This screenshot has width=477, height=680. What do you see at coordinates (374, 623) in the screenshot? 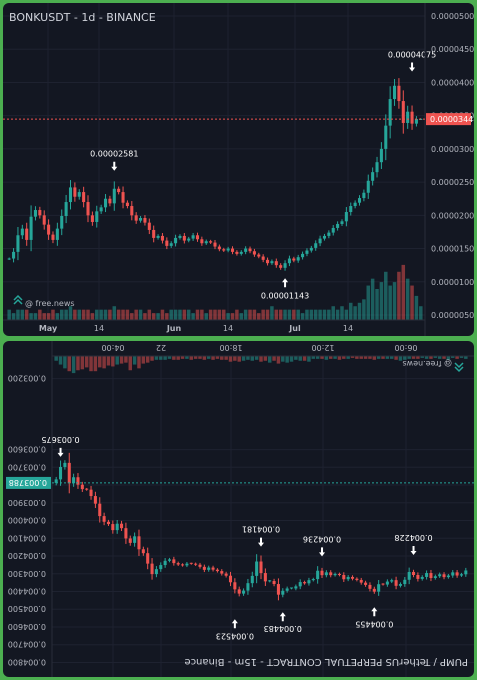
I see `annotation-label: 0.004455` at bounding box center [374, 623].